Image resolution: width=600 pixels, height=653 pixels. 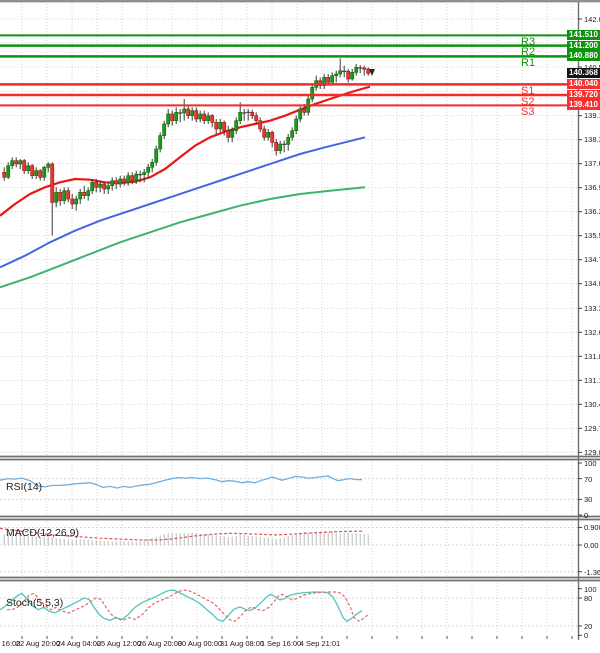 I want to click on window-top-edge, so click(x=300, y=1).